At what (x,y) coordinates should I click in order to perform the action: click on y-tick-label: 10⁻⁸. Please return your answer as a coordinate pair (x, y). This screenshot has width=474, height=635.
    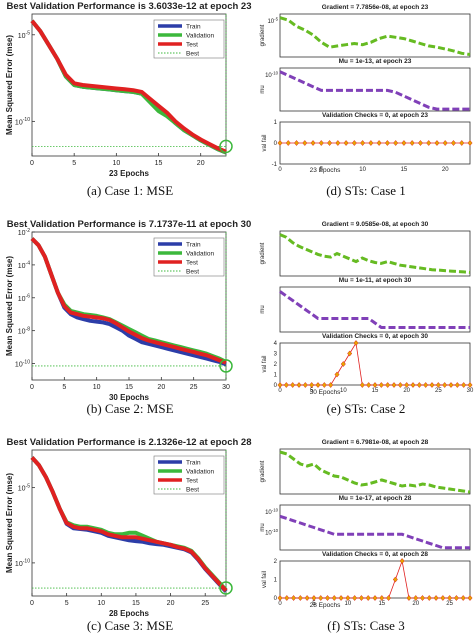
    Looking at the image, I should click on (24, 331).